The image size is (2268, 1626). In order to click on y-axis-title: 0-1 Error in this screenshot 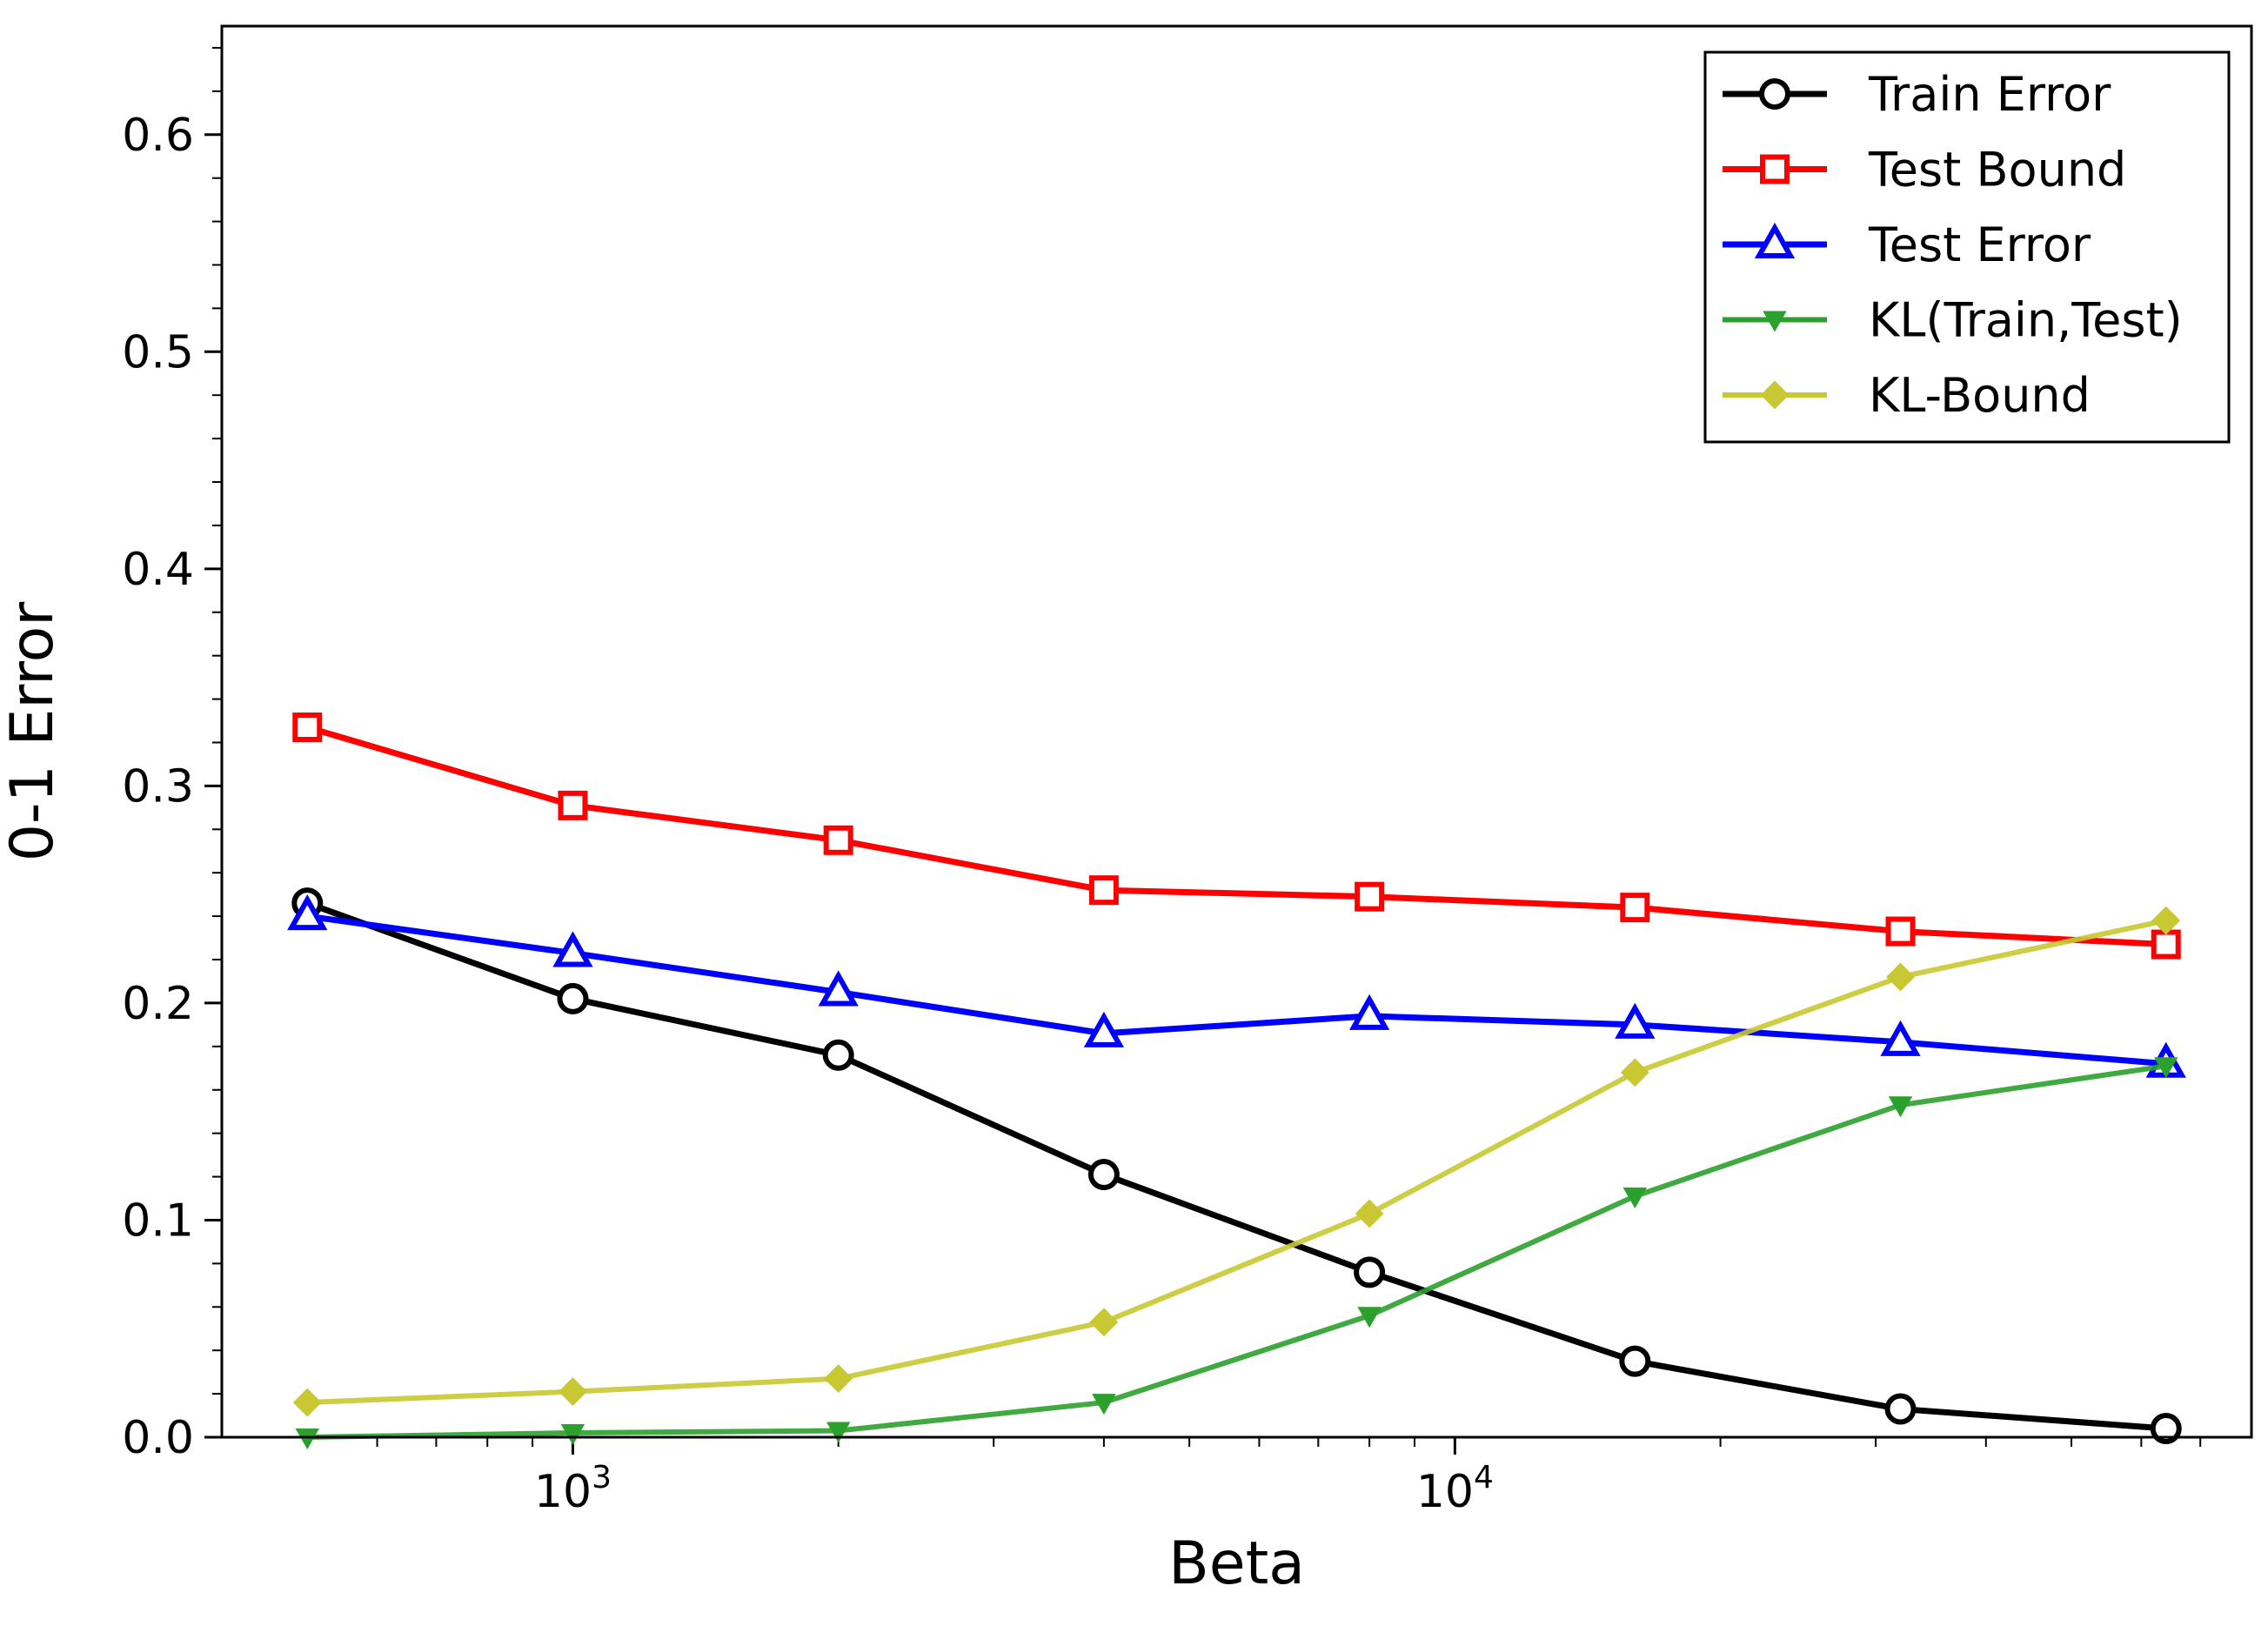, I will do `click(33, 731)`.